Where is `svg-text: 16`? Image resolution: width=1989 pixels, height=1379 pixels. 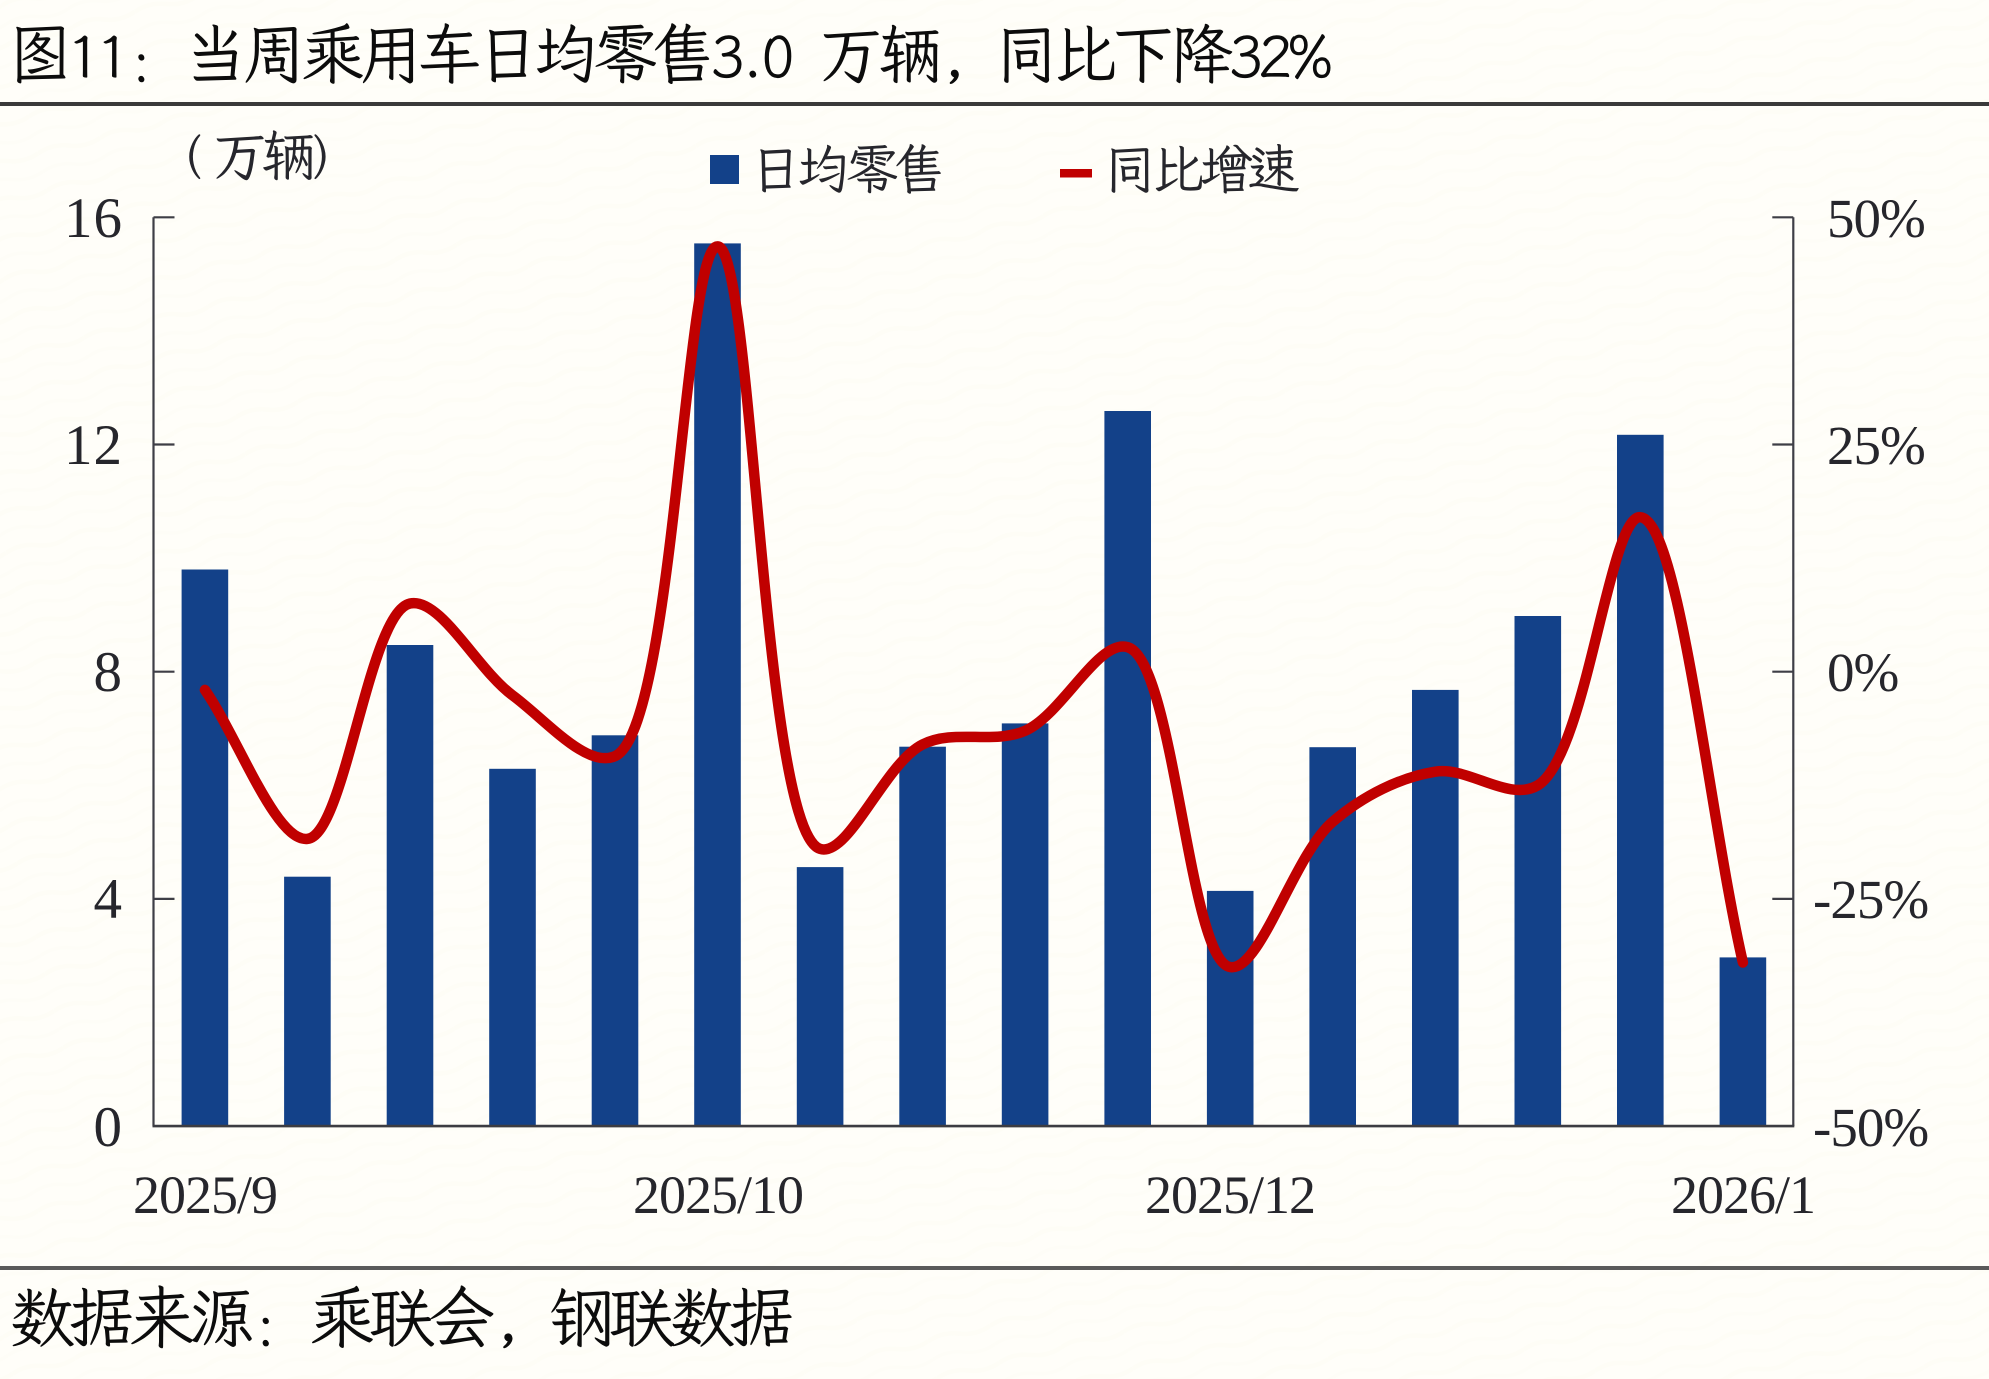 svg-text: 16 is located at coordinates (93, 218).